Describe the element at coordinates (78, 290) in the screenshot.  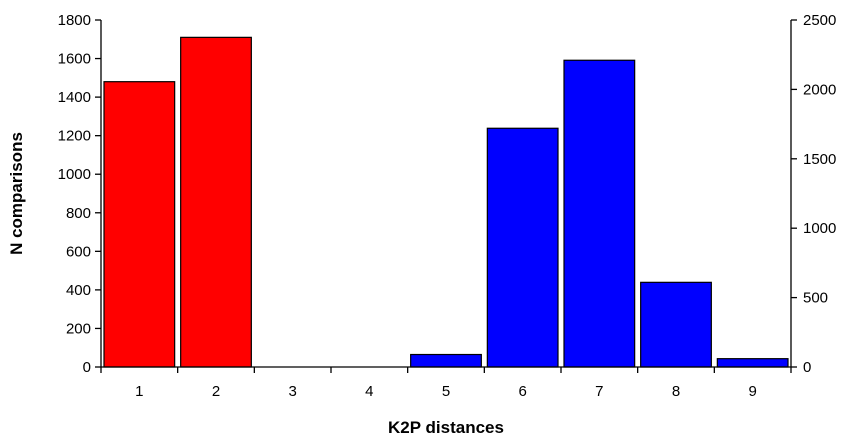
I see `y-tick-label-left: 400` at that location.